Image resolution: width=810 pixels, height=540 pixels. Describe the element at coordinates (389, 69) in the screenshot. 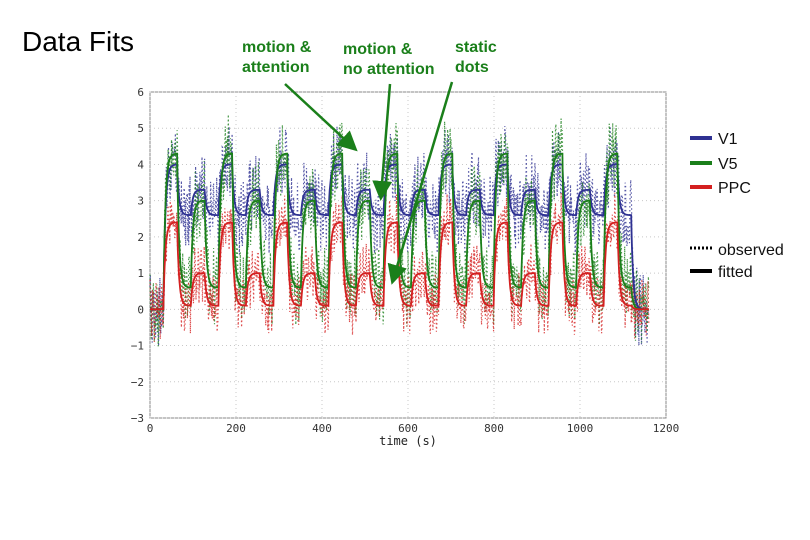

I see `annotation-line: no attention` at that location.